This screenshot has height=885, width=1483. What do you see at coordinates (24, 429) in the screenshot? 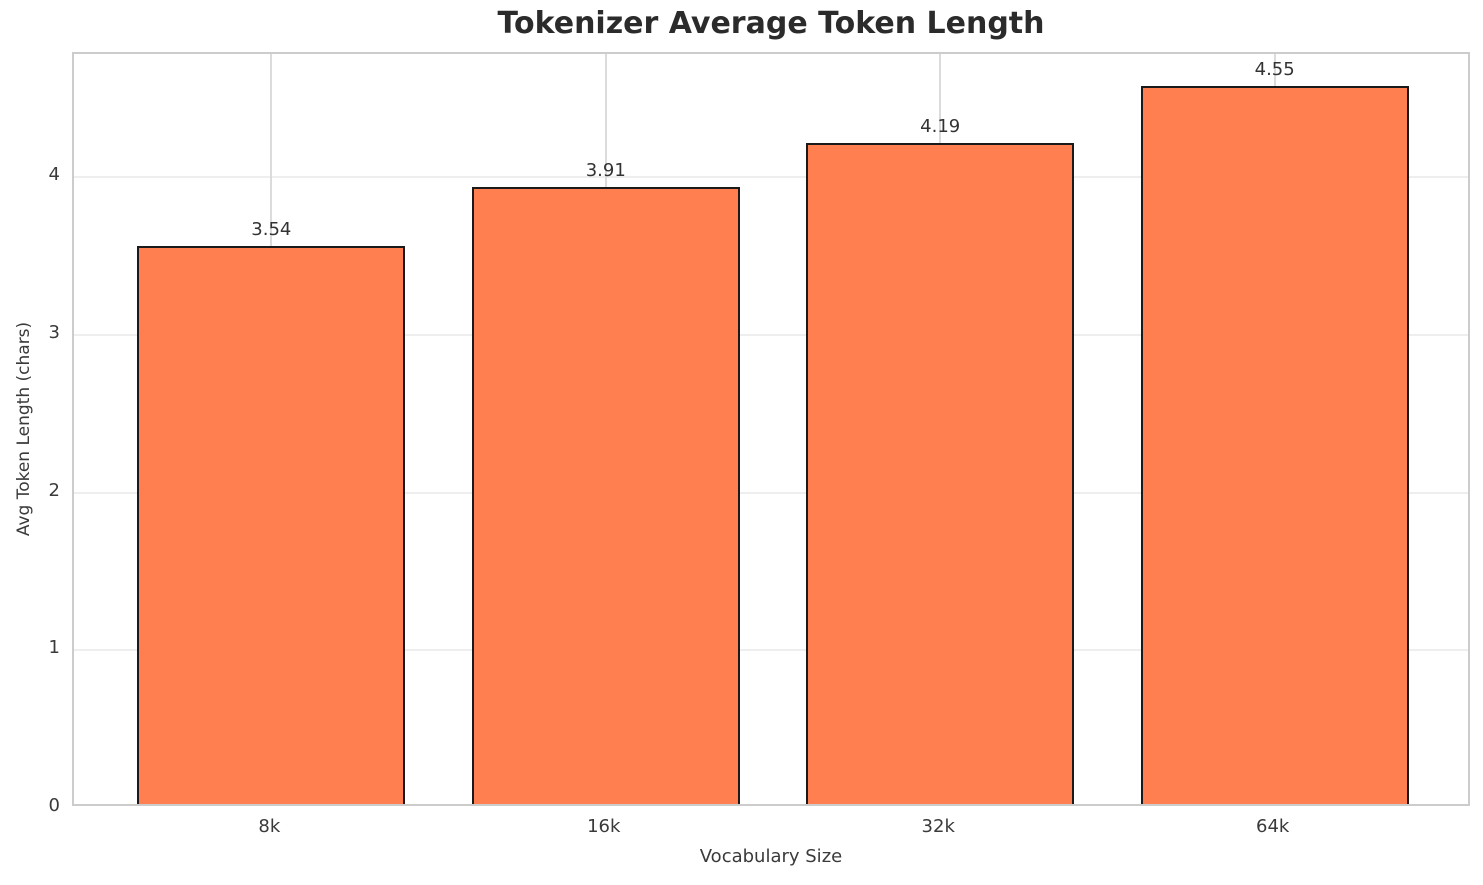
I see `y-axis-label: Avg Token Length (chars)` at bounding box center [24, 429].